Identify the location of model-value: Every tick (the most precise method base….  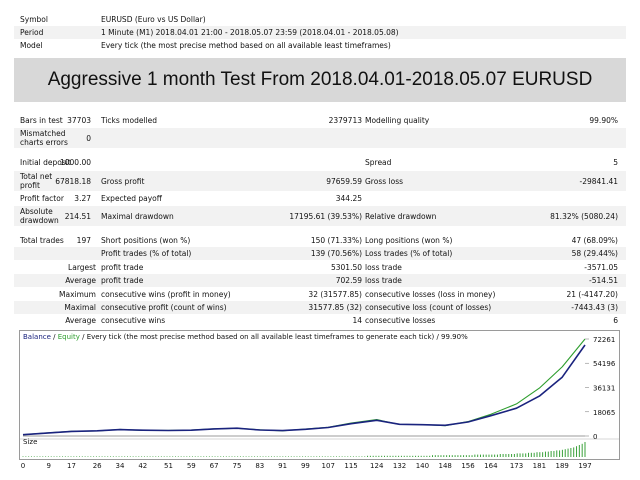
(246, 45).